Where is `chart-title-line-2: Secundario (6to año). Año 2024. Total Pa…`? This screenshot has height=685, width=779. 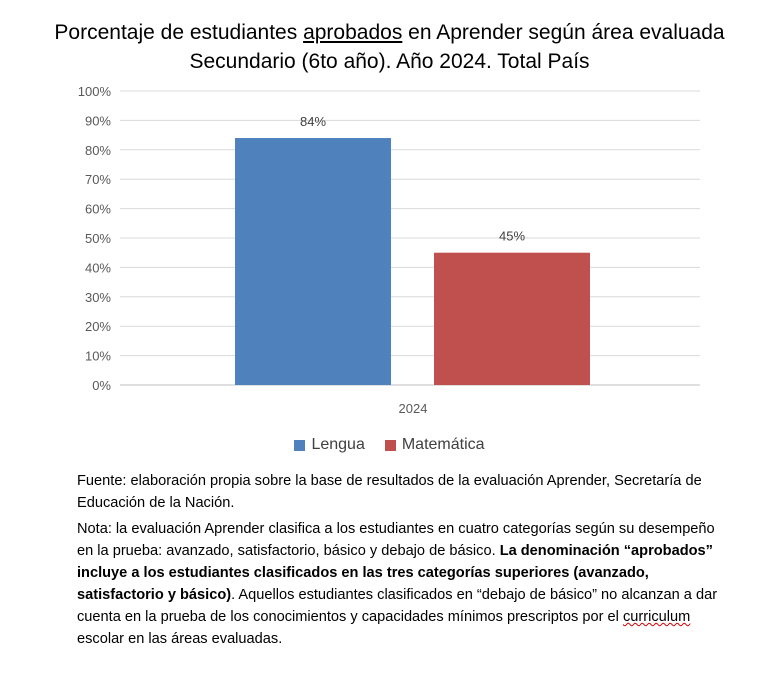
chart-title-line-2: Secundario (6to año). Año 2024. Total Pa… is located at coordinates (389, 61).